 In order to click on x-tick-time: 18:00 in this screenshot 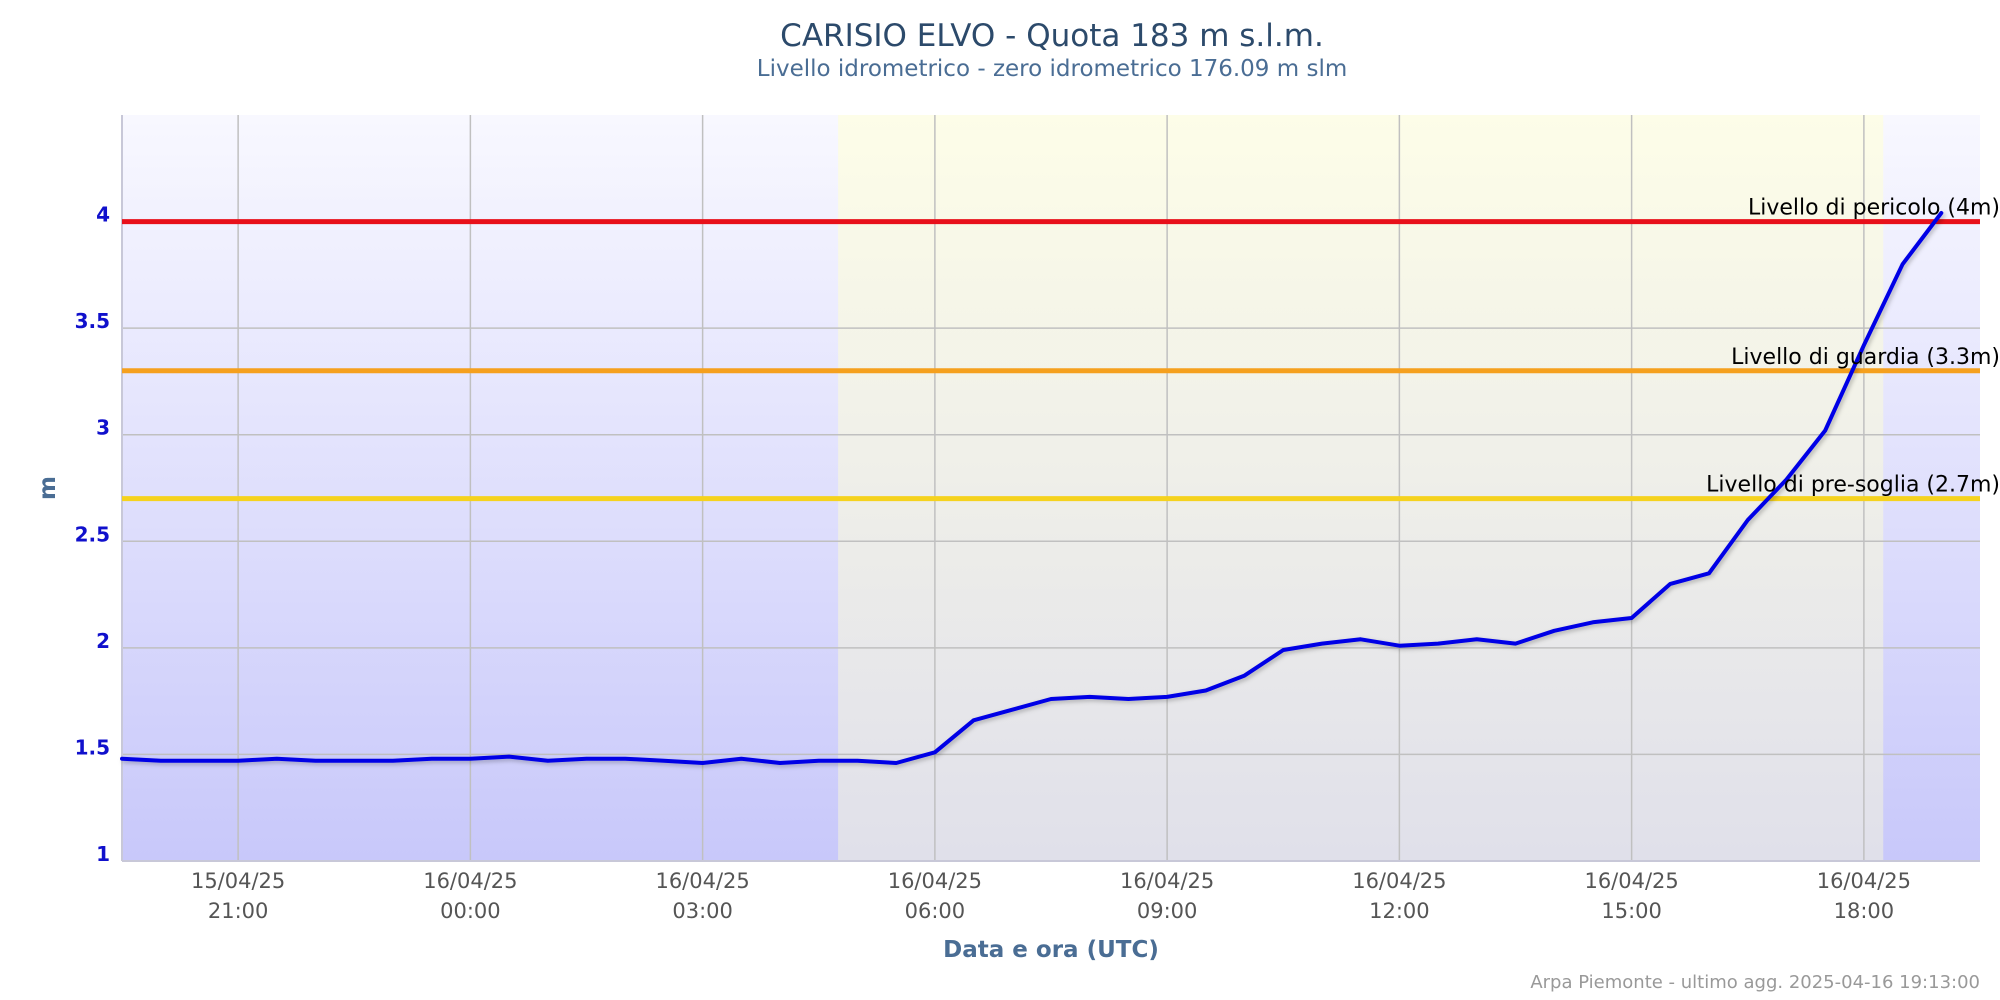, I will do `click(1864, 911)`.